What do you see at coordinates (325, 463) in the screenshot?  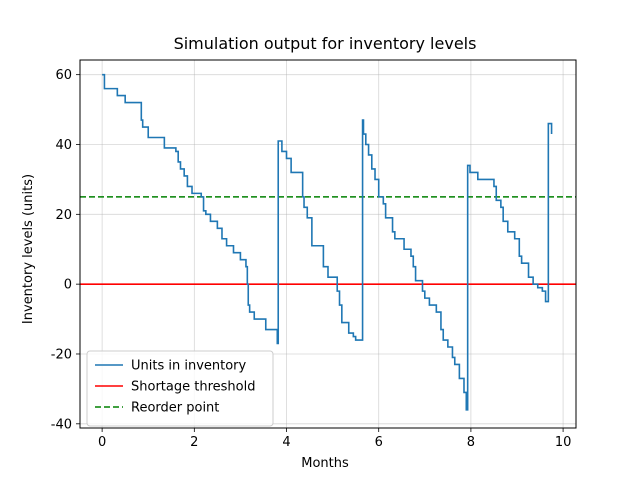 I see `x-axis-label: Months` at bounding box center [325, 463].